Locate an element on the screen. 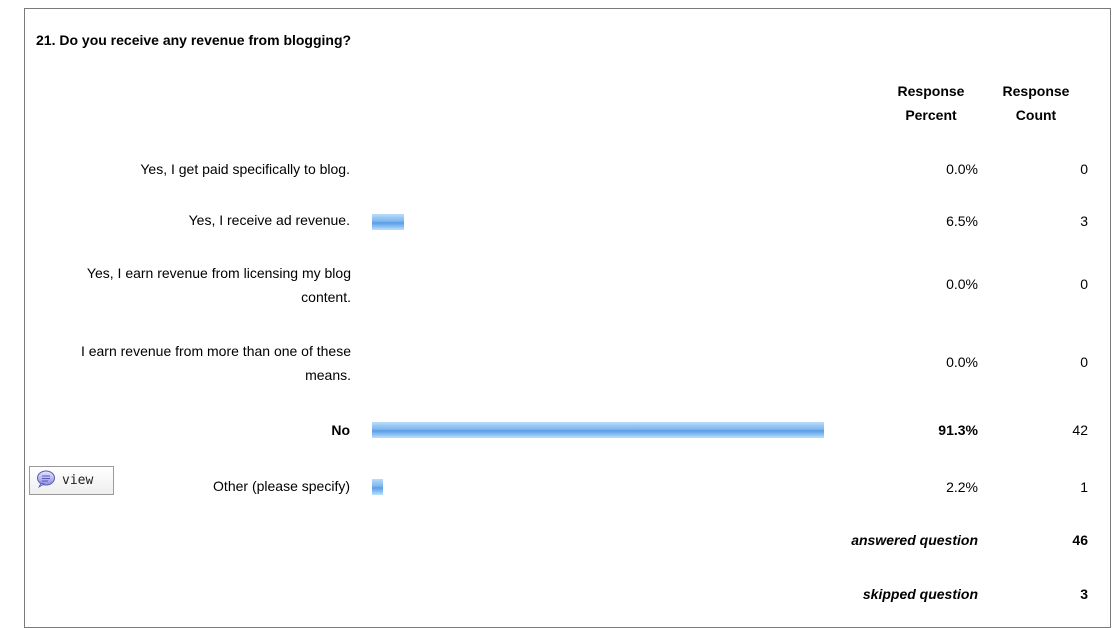  speech-bubble-icon is located at coordinates (46, 480).